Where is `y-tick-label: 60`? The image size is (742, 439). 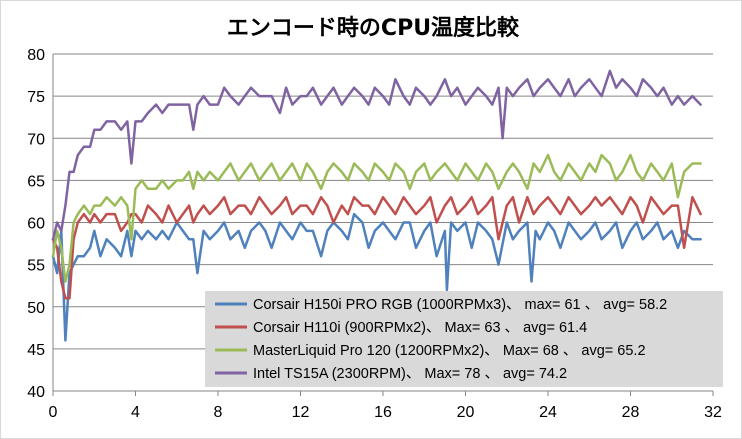 y-tick-label: 60 is located at coordinates (36, 224).